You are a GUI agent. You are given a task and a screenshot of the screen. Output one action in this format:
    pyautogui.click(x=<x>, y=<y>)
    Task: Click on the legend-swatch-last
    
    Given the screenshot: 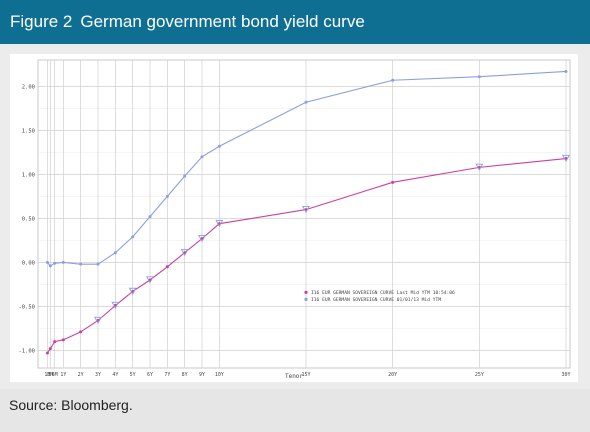 What is the action you would take?
    pyautogui.click(x=306, y=292)
    